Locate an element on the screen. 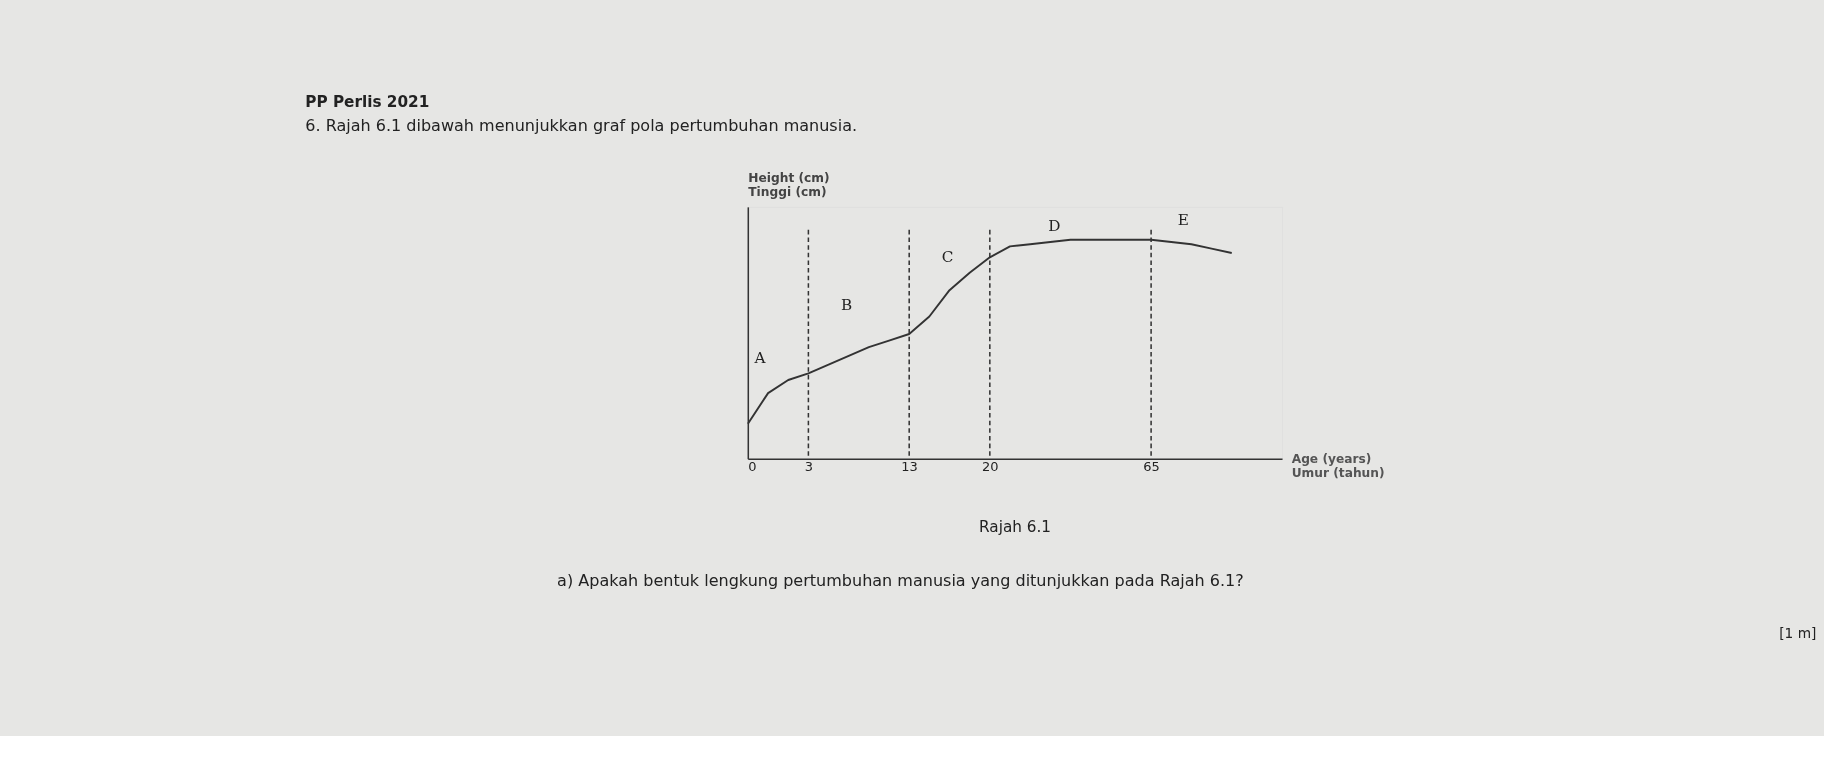 The width and height of the screenshot is (1824, 762). text: [1 m] is located at coordinates (1798, 633).